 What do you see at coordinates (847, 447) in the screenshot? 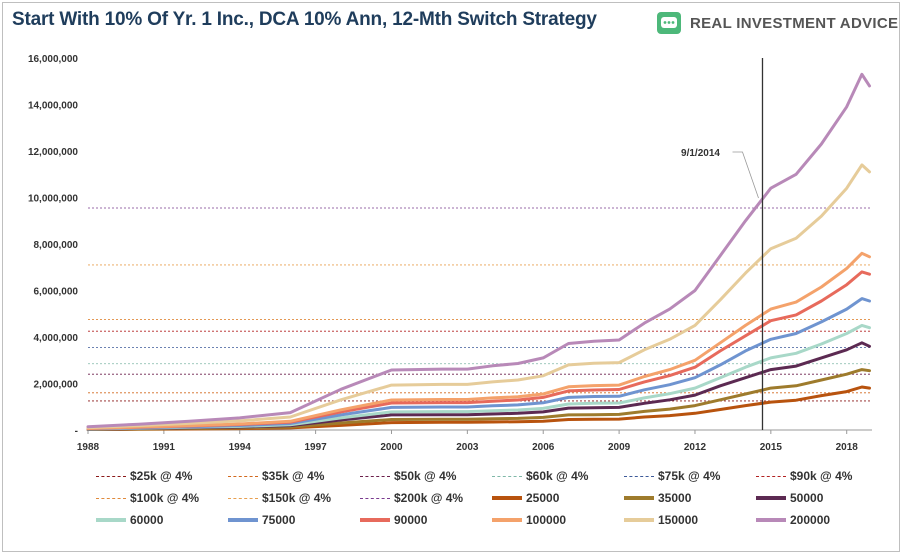
I see `x-tick-label: 2018` at bounding box center [847, 447].